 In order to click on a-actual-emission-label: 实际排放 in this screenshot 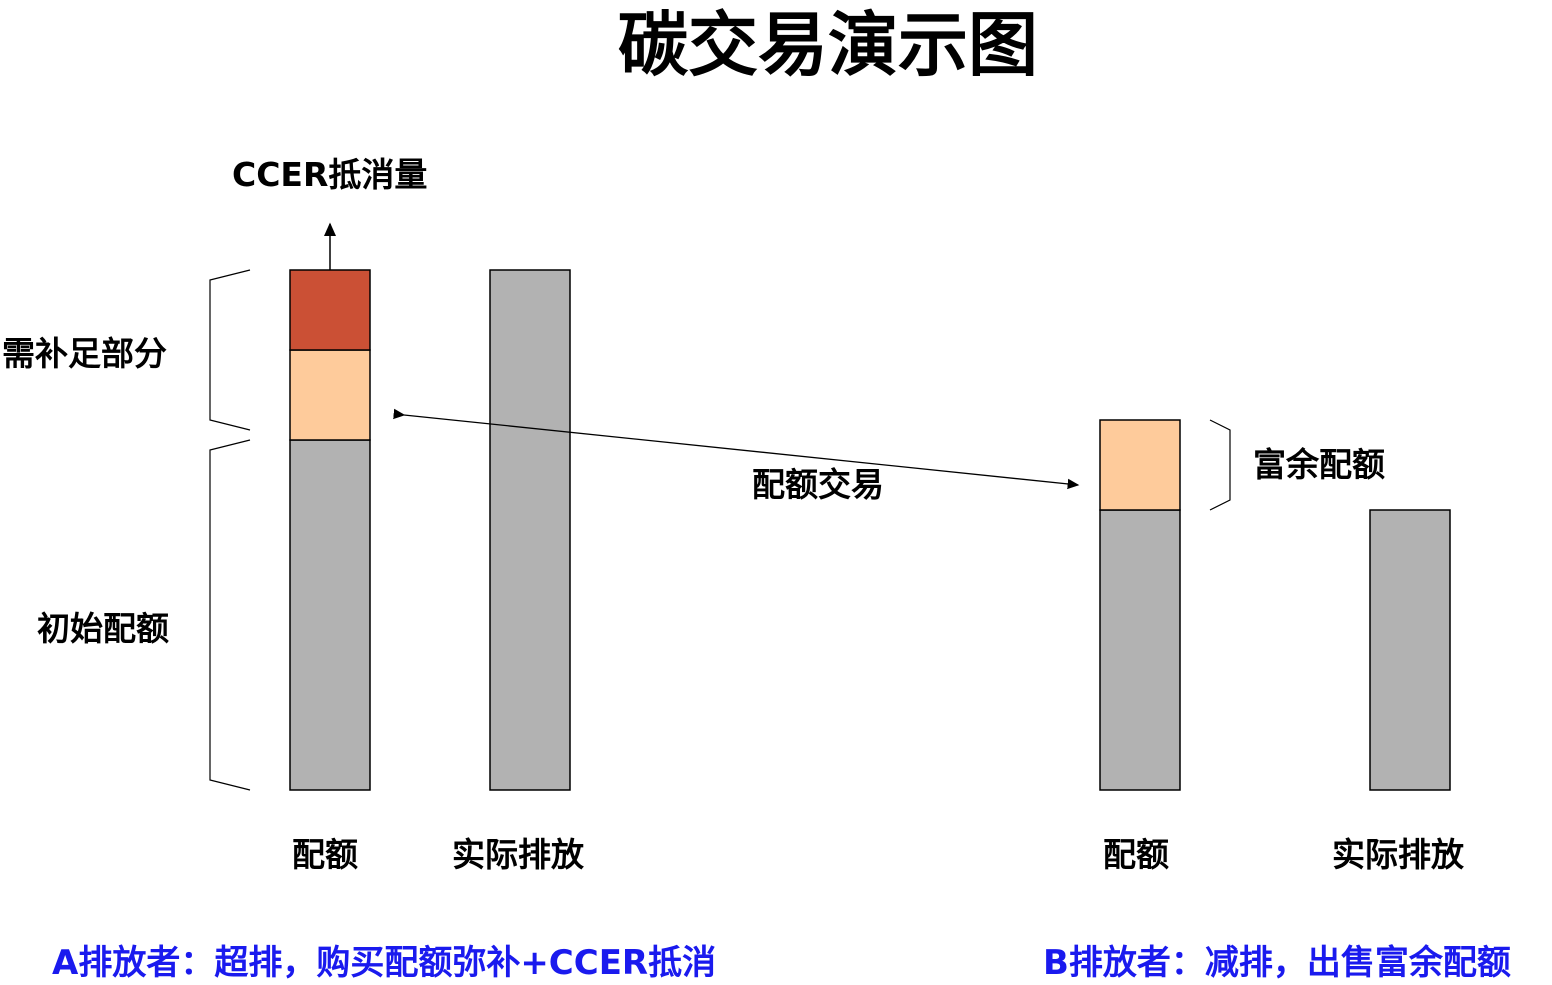, I will do `click(518, 854)`.